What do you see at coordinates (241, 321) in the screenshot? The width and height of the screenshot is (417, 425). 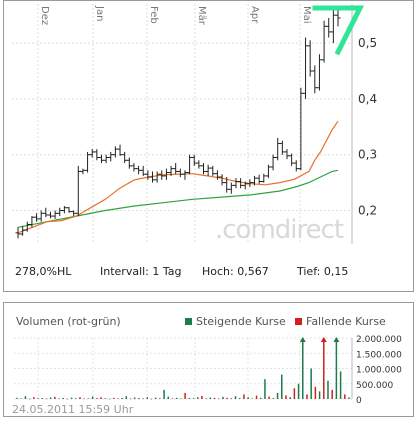 I see `legend-rising-label: Steigende Kurse` at bounding box center [241, 321].